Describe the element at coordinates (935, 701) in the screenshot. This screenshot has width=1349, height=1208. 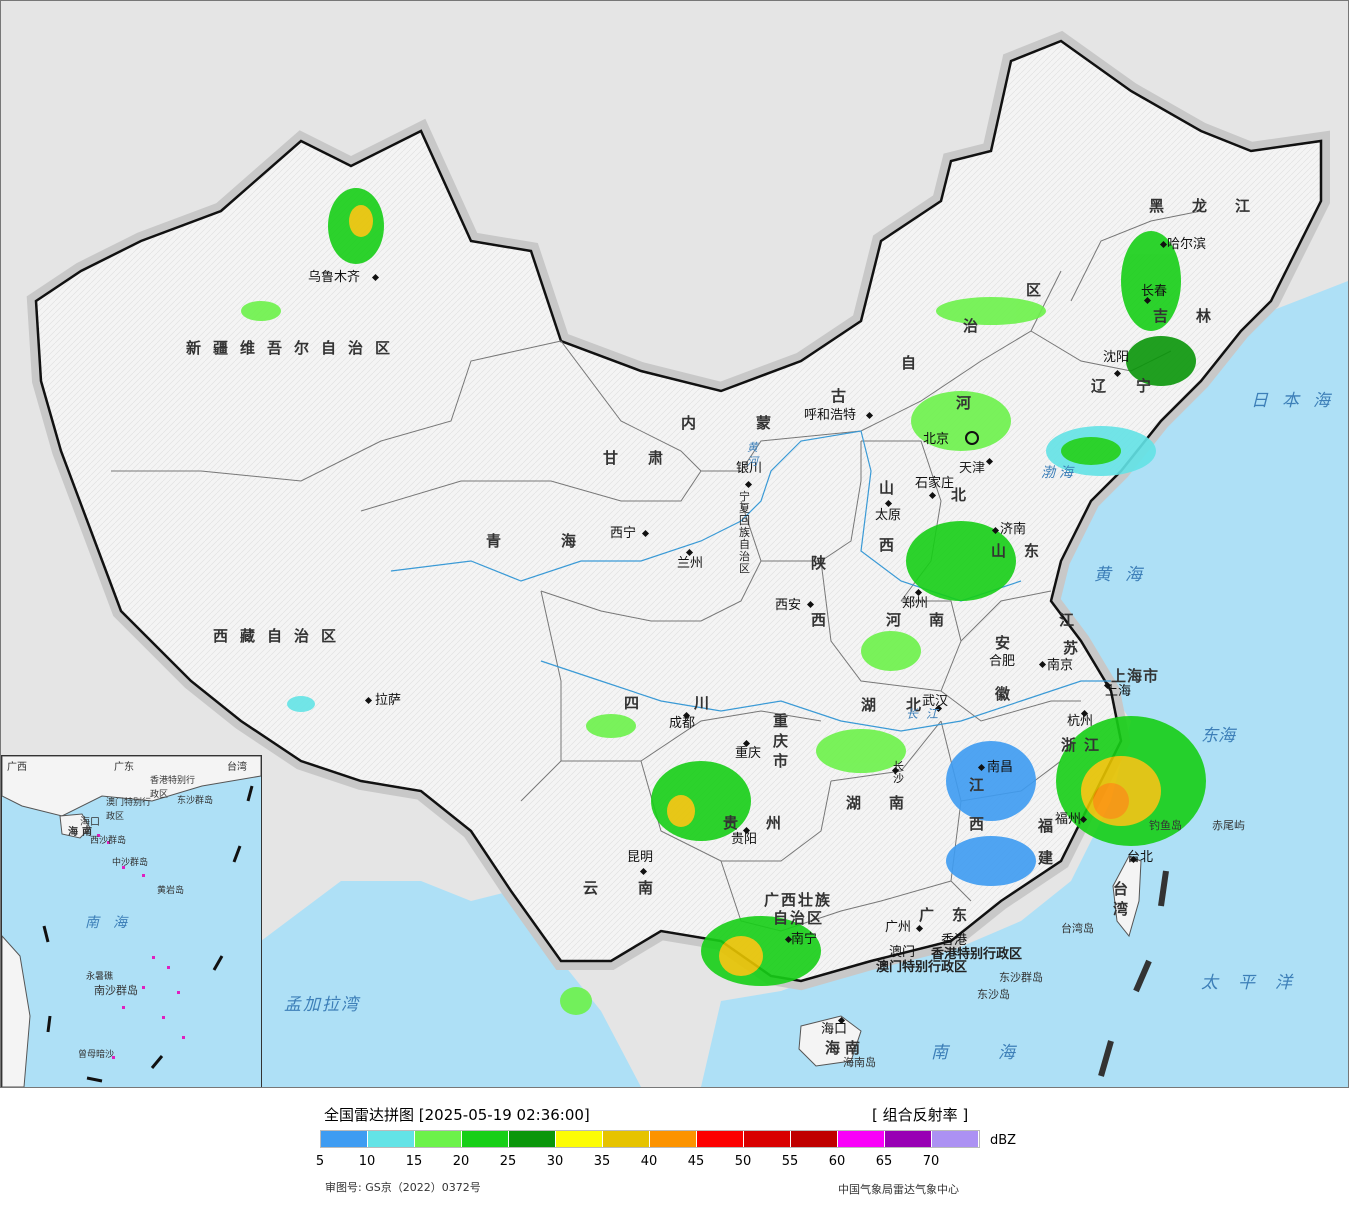
I see `city-wuhan: 武汉` at that location.